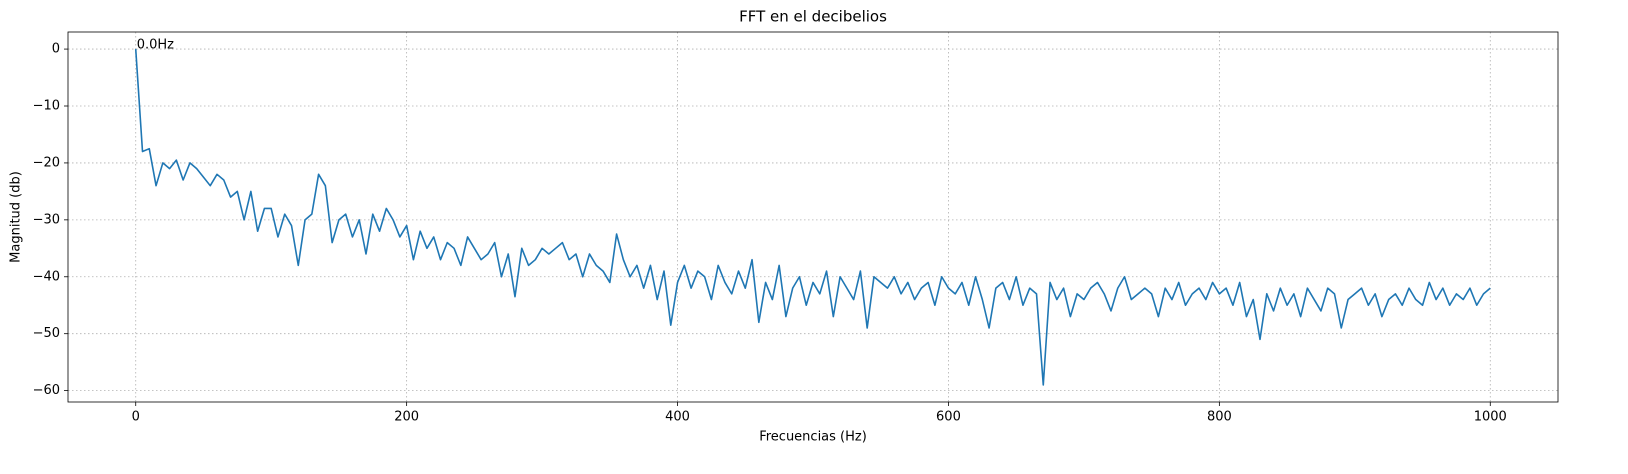 This screenshot has width=1628, height=474. I want to click on y-tick-label: 0, so click(56, 49).